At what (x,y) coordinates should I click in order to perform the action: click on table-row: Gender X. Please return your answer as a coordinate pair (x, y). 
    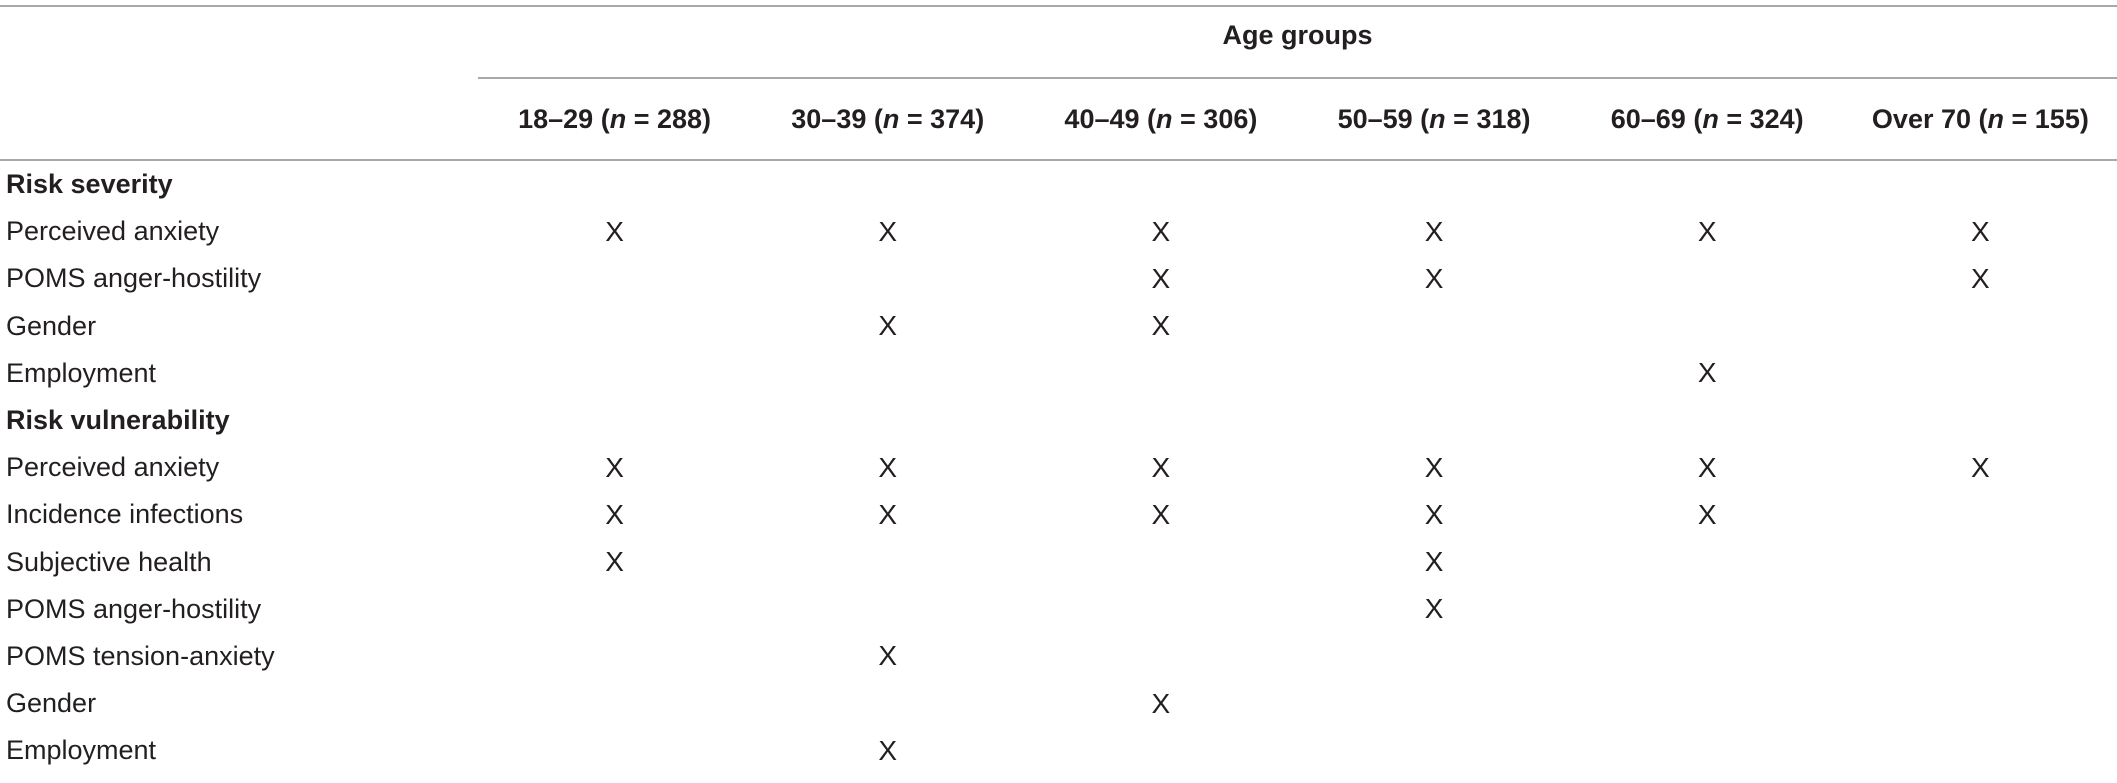
    Looking at the image, I should click on (1058, 703).